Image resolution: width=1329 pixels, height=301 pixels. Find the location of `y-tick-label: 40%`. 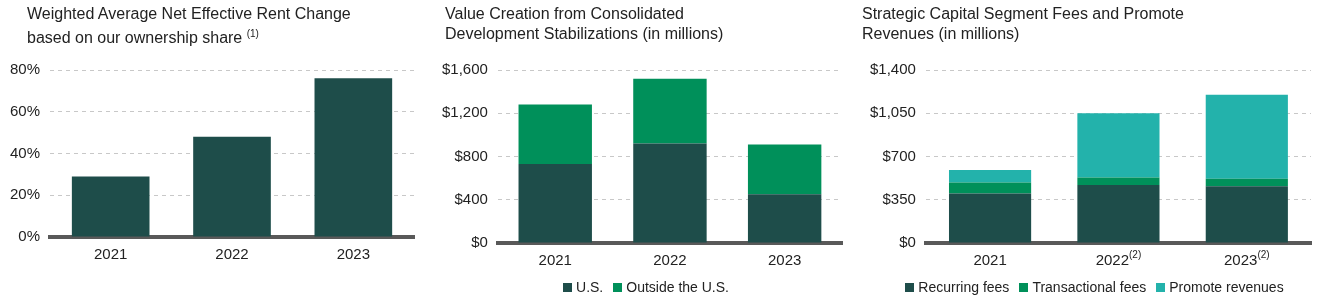

y-tick-label: 40% is located at coordinates (25, 152).